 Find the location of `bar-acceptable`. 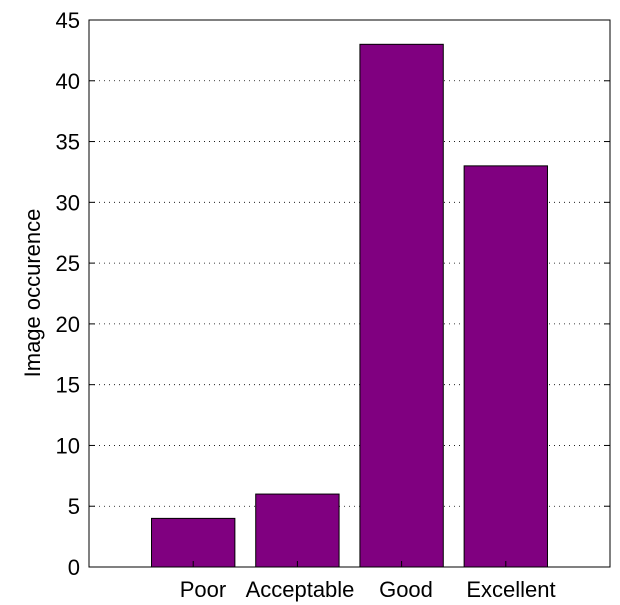

bar-acceptable is located at coordinates (297, 530).